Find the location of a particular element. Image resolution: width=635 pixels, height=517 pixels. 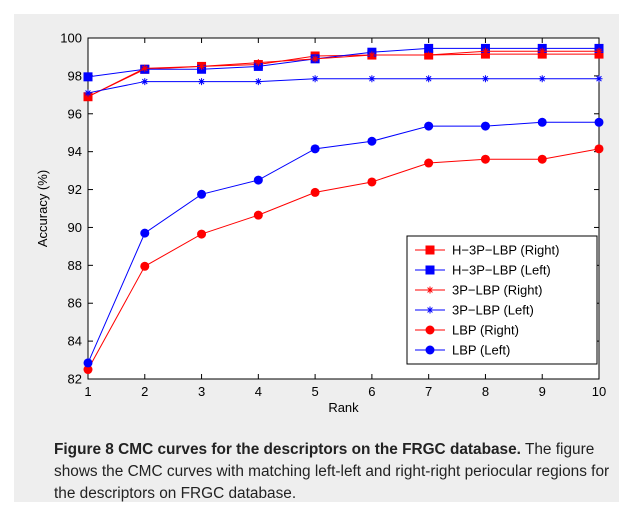

x-tick-label: 6 is located at coordinates (371, 391).